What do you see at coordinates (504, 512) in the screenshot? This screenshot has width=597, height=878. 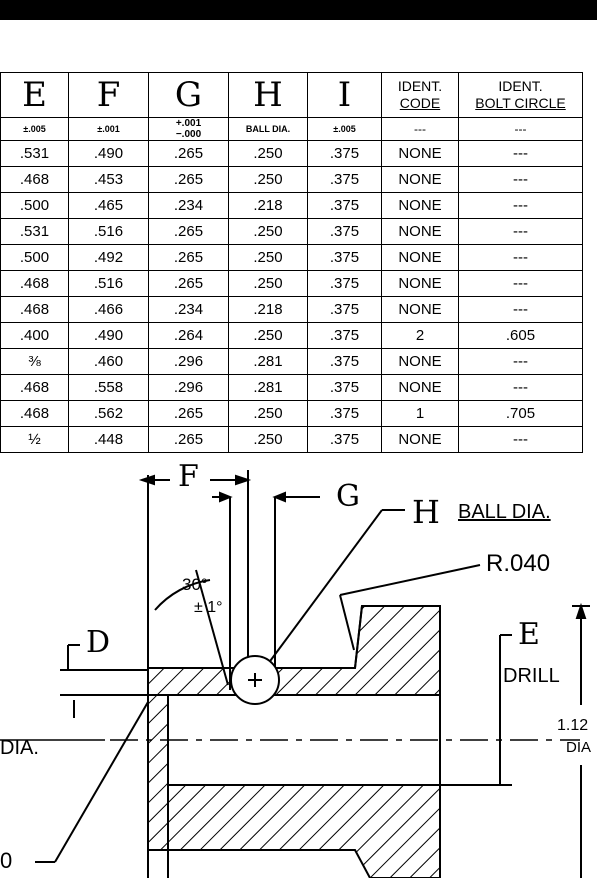 I see `label-ball-dia: BALL DIA.` at bounding box center [504, 512].